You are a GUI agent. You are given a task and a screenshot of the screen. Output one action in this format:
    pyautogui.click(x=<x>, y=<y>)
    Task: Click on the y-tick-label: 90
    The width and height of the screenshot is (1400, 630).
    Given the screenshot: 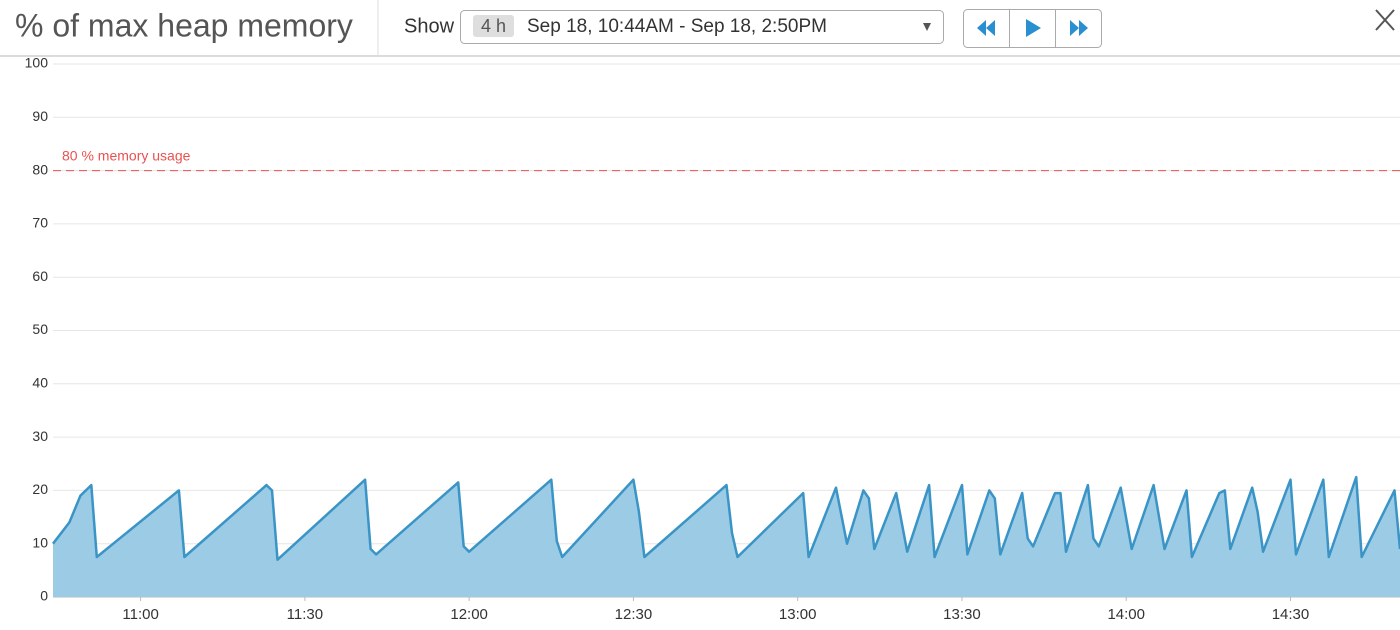 What is the action you would take?
    pyautogui.click(x=40, y=116)
    